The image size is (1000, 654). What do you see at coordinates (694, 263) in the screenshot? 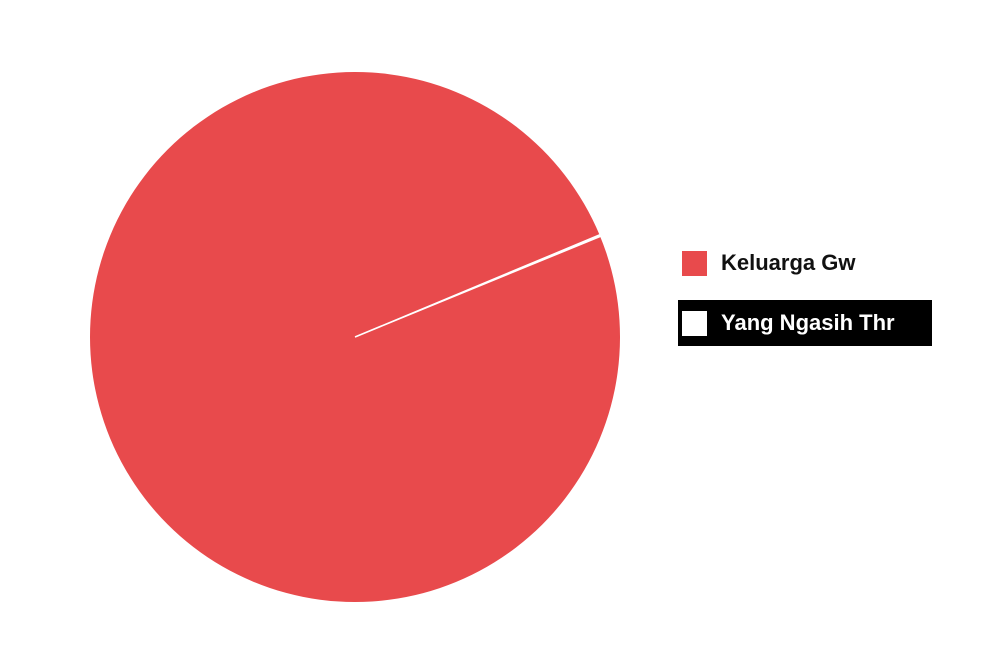
I see `legend-swatch-keluarga-gw` at bounding box center [694, 263].